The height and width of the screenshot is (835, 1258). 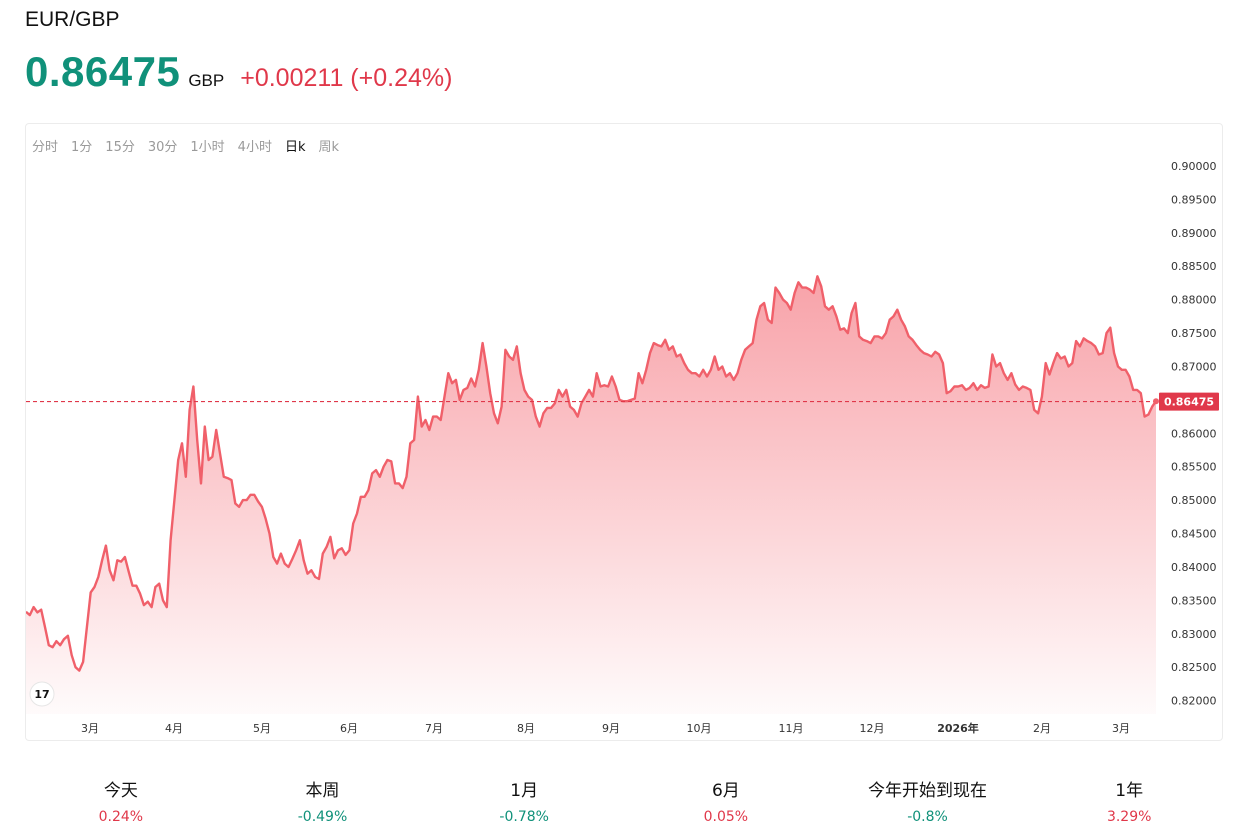 I want to click on last-point-dot, so click(x=1156, y=401).